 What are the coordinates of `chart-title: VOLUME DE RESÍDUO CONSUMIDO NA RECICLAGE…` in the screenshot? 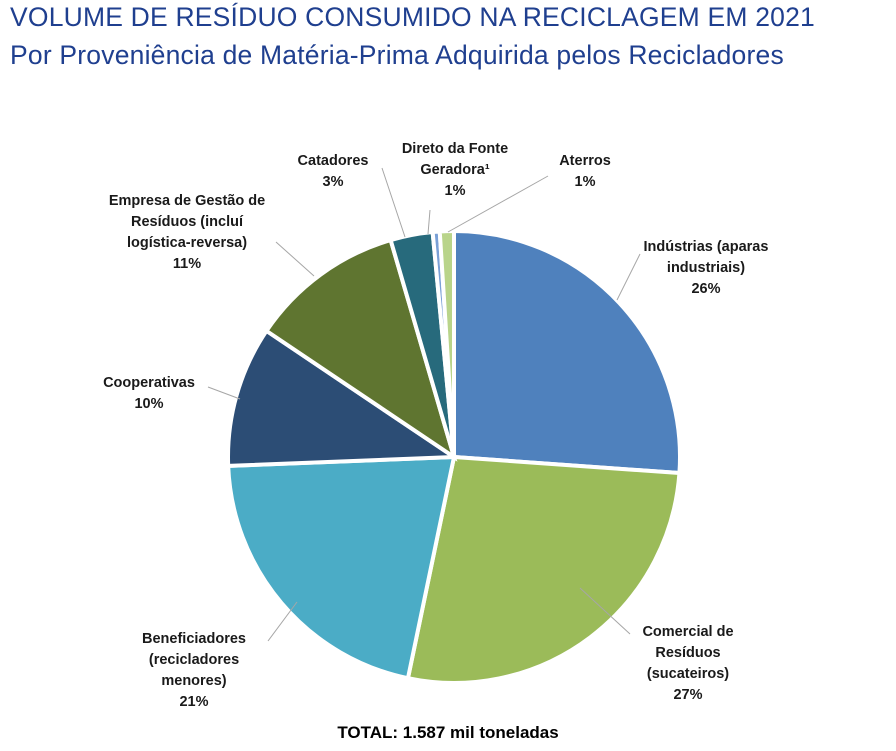 It's located at (412, 17).